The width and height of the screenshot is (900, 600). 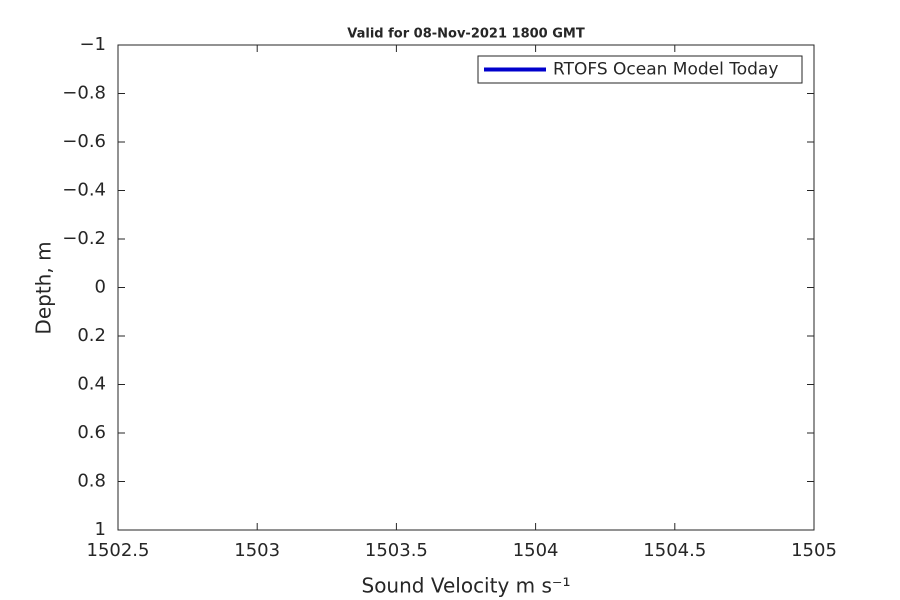 I want to click on chart-title: Valid for 08-Nov-2021 1800 GMT, so click(x=466, y=34).